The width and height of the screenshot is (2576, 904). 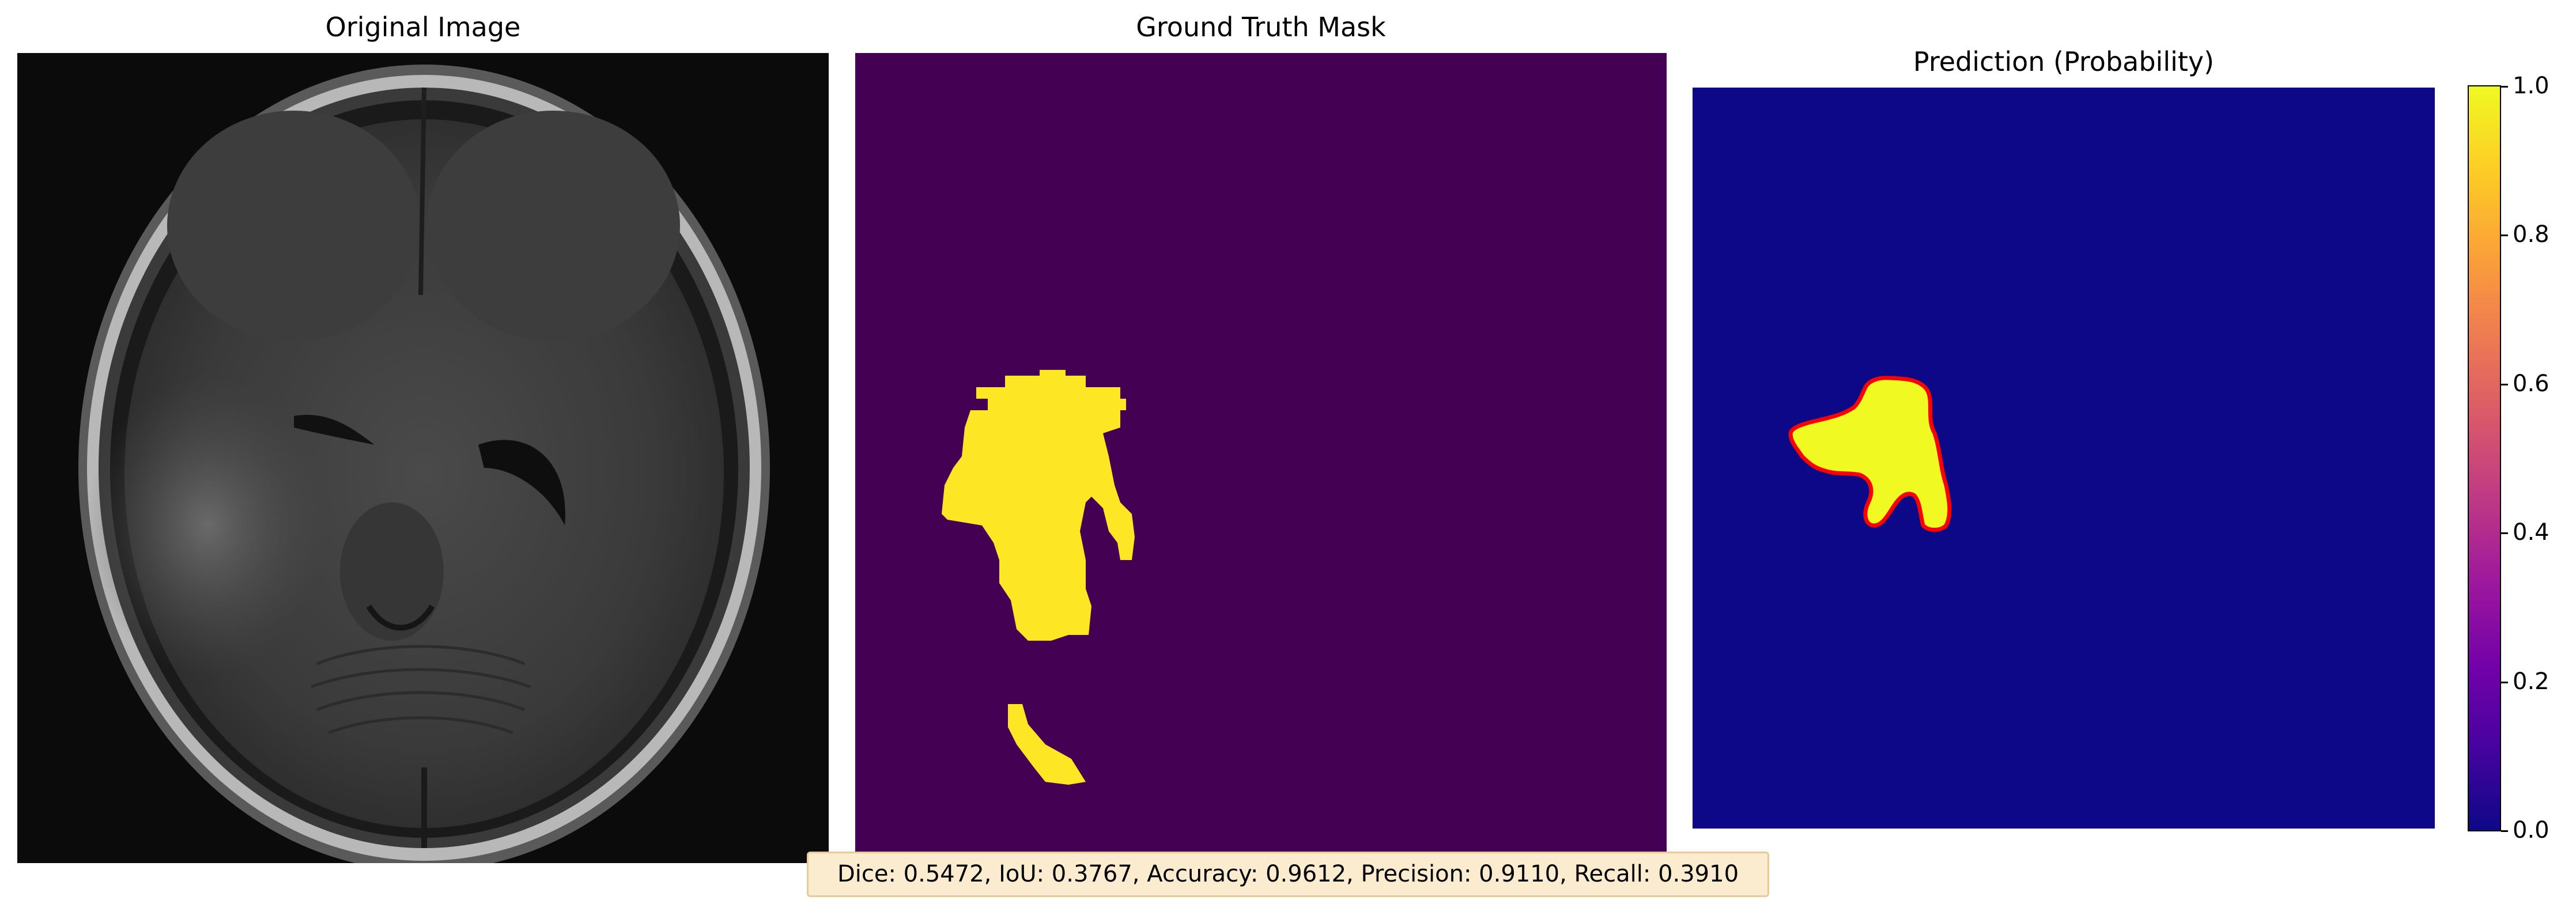 I want to click on mask-region, so click(x=1038, y=577).